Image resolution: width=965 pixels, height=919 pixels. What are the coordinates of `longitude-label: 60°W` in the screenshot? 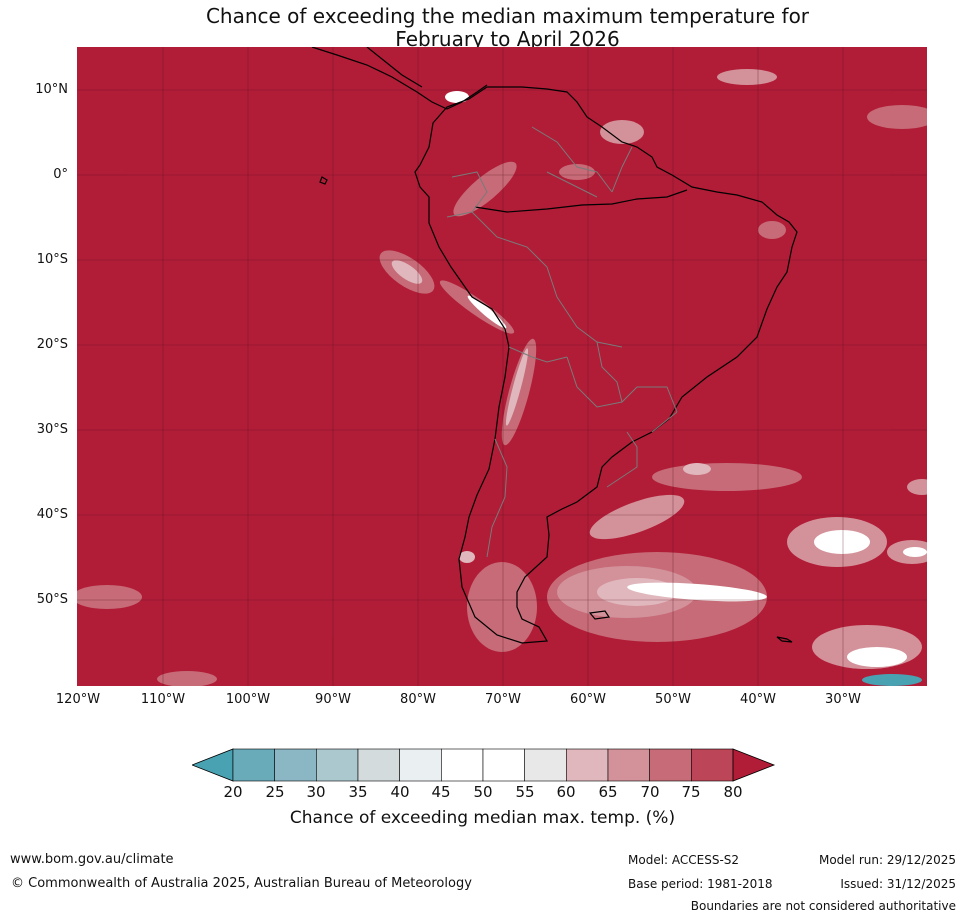 It's located at (588, 699).